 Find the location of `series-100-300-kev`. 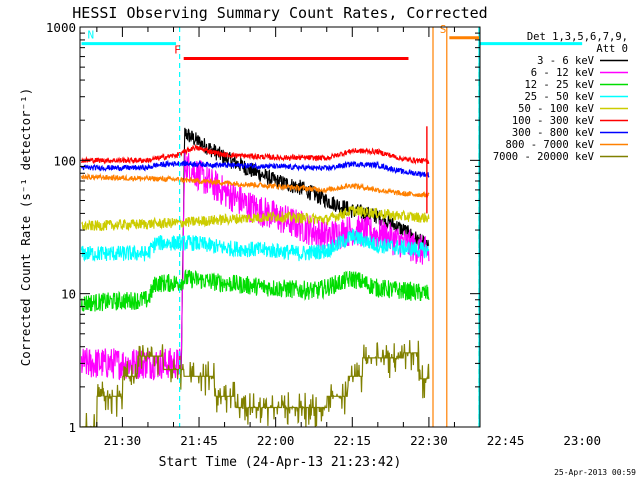

series-100-300-kev is located at coordinates (337, 159).